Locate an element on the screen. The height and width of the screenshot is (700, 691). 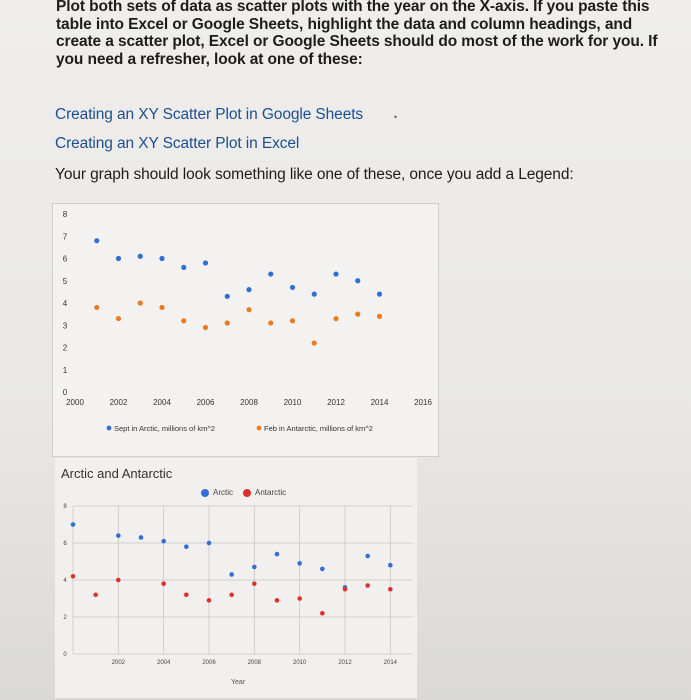
legend-label-sept-arctic: Sept in Arctic, millions of km^2 is located at coordinates (164, 428).